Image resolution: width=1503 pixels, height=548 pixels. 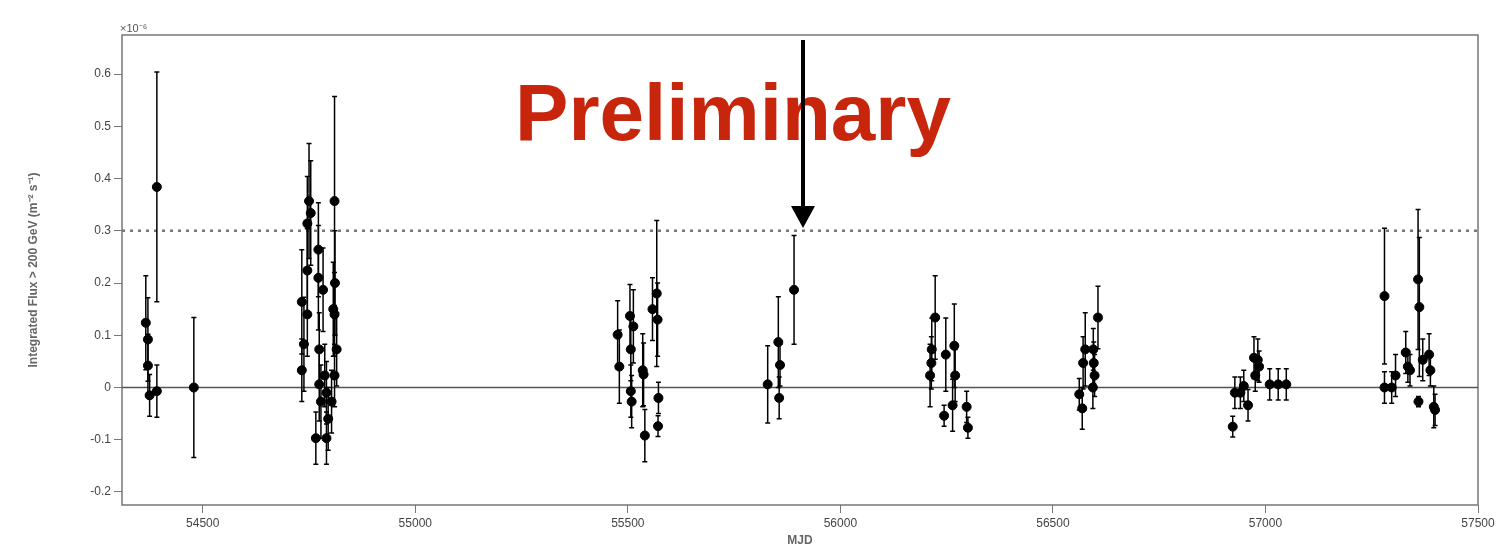 I want to click on x-tick-label: 57000, so click(x=1265, y=522).